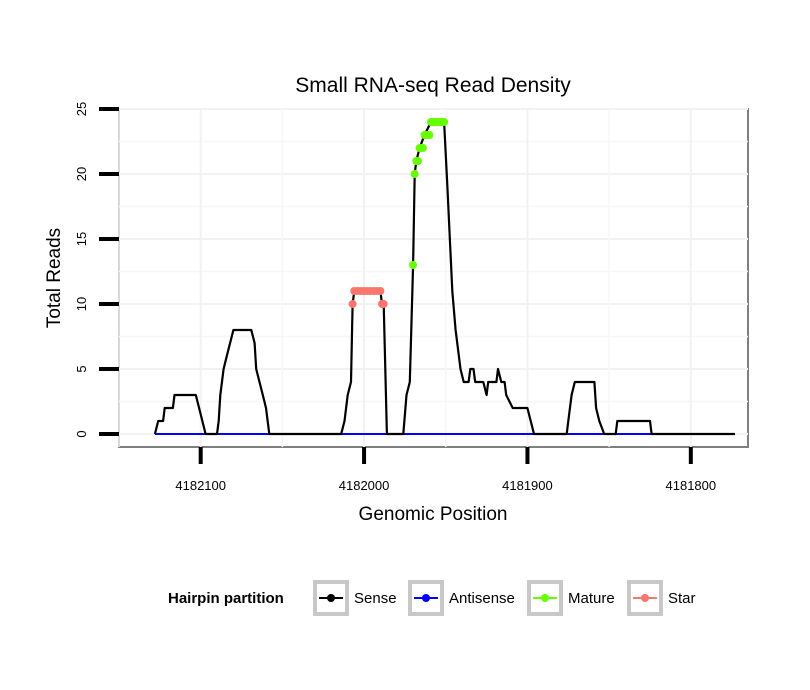  I want to click on y-tick-label: 0, so click(81, 433).